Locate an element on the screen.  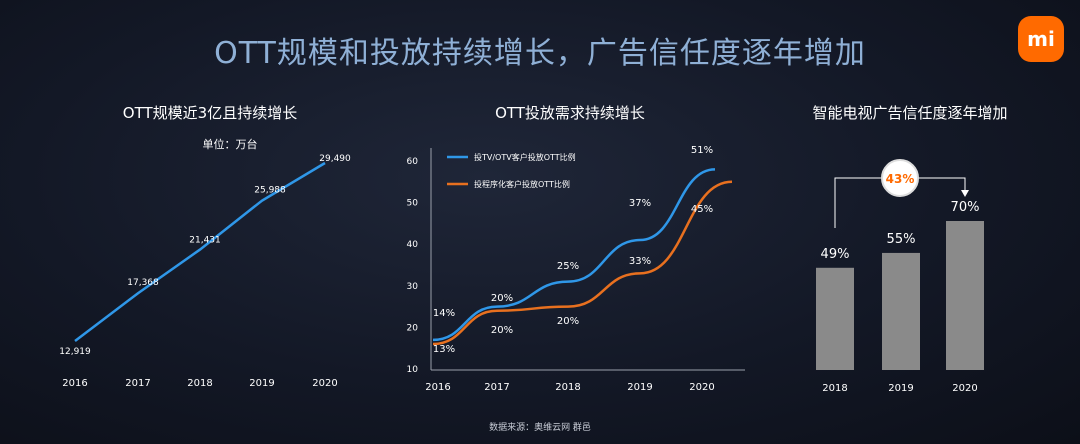
chart1-x-tick: 2017 is located at coordinates (137, 383).